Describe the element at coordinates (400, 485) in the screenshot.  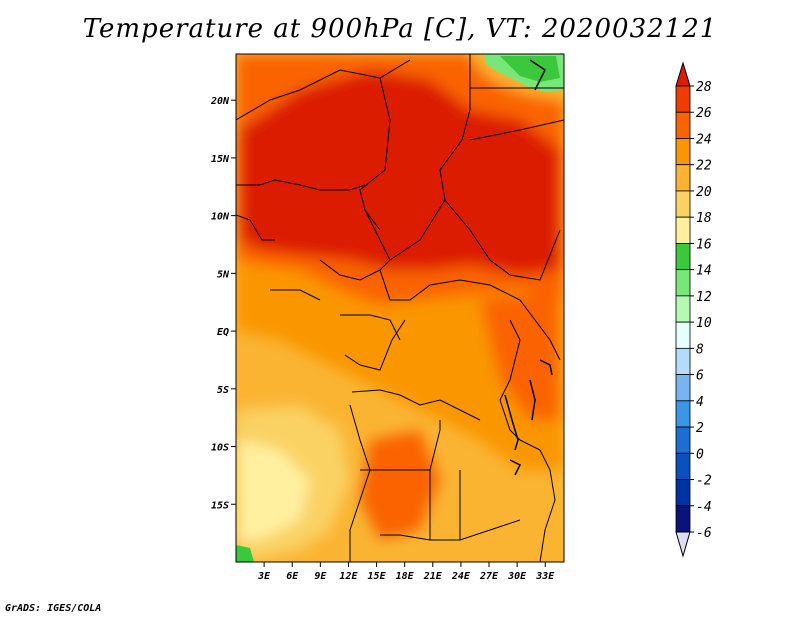
I see `region-24-26-south` at that location.